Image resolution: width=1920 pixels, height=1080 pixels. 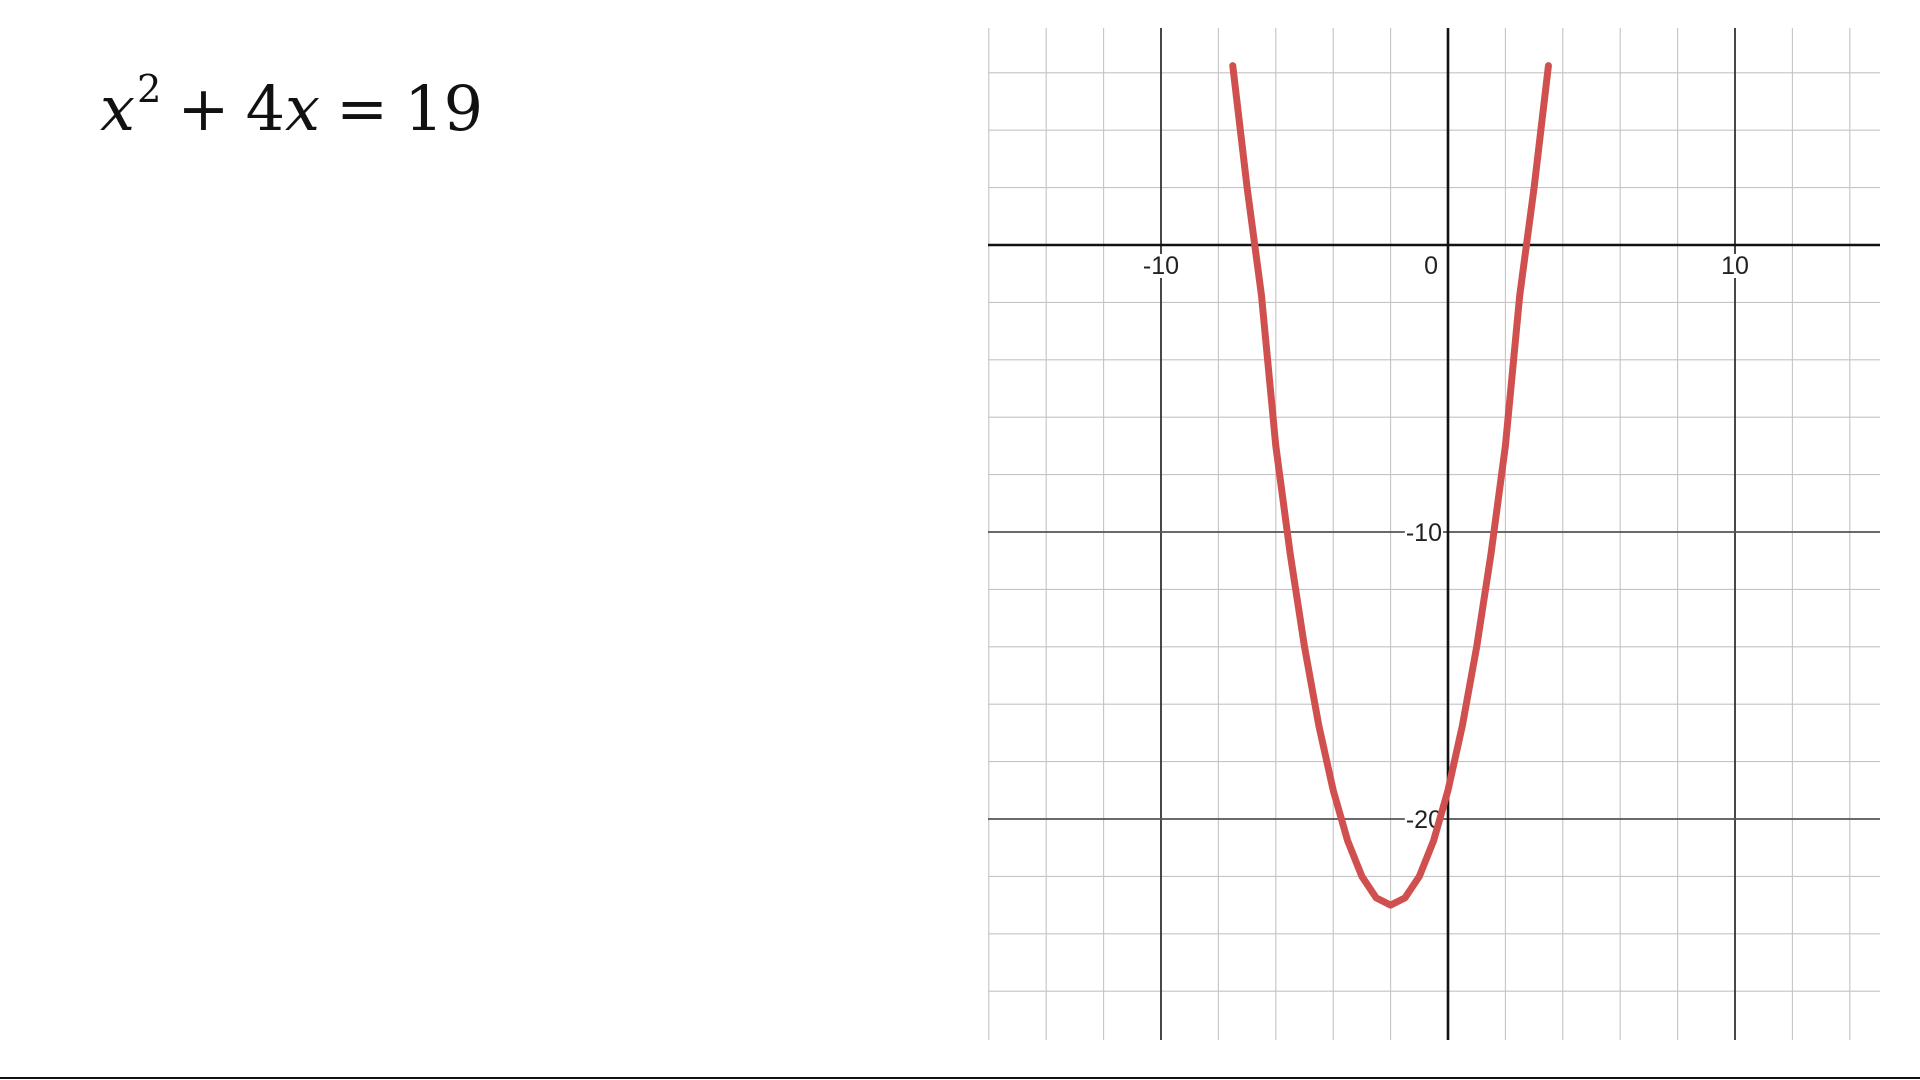 I want to click on y-tick-label: -10, so click(x=1424, y=533).